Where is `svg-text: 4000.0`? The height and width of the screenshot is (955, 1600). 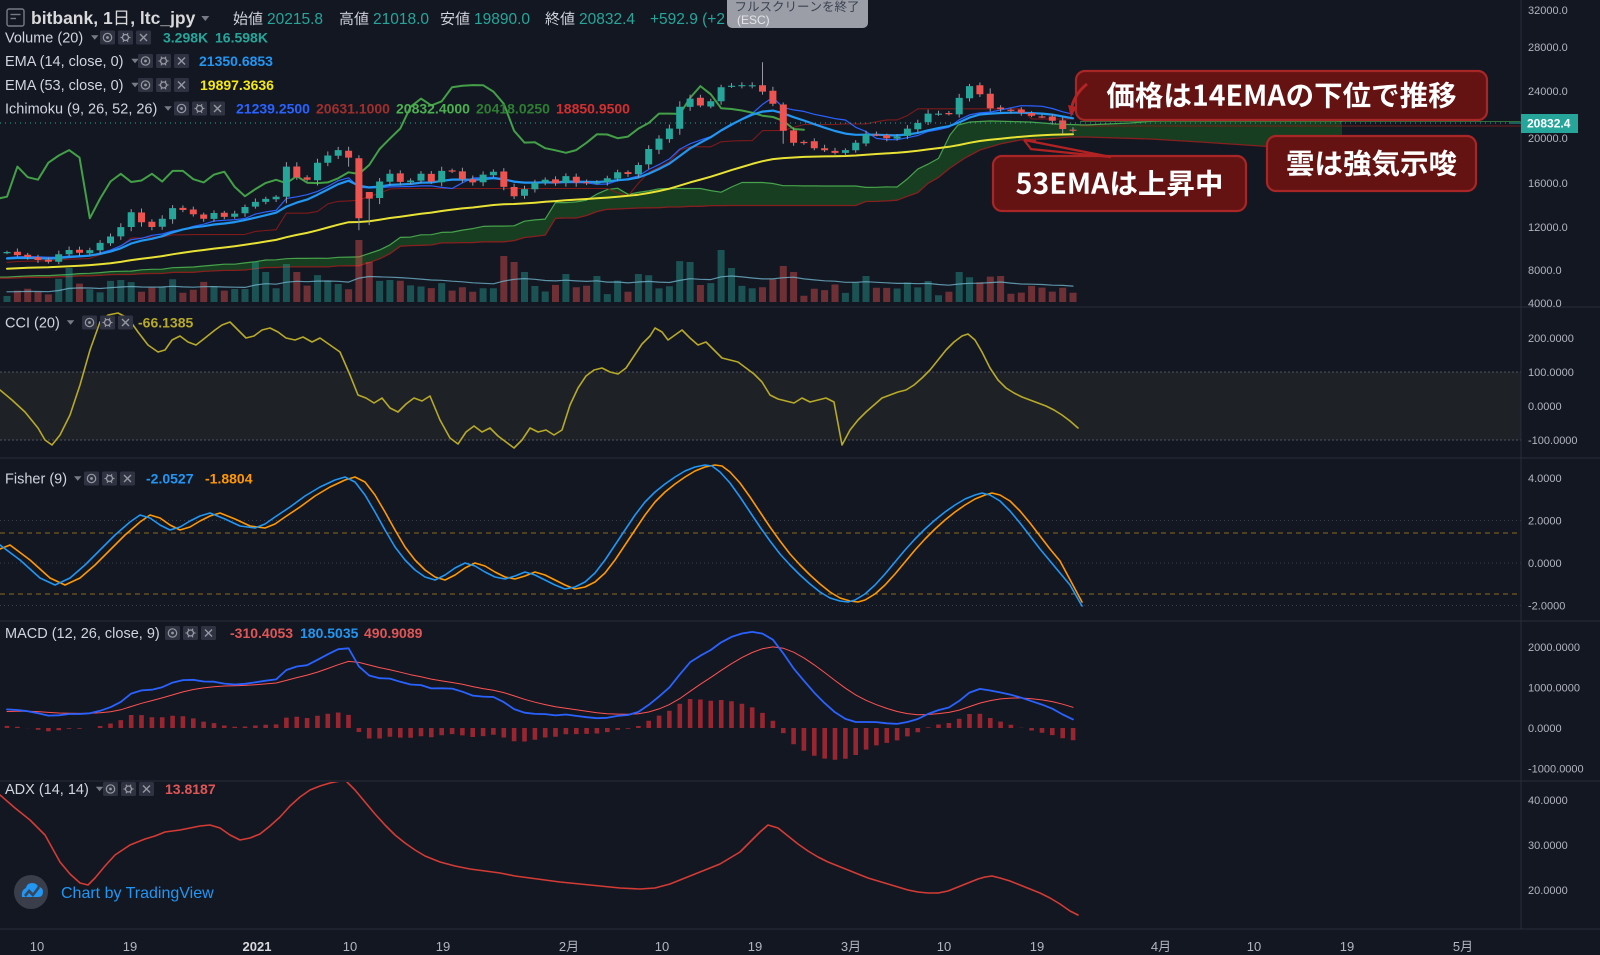 svg-text: 4000.0 is located at coordinates (1545, 304).